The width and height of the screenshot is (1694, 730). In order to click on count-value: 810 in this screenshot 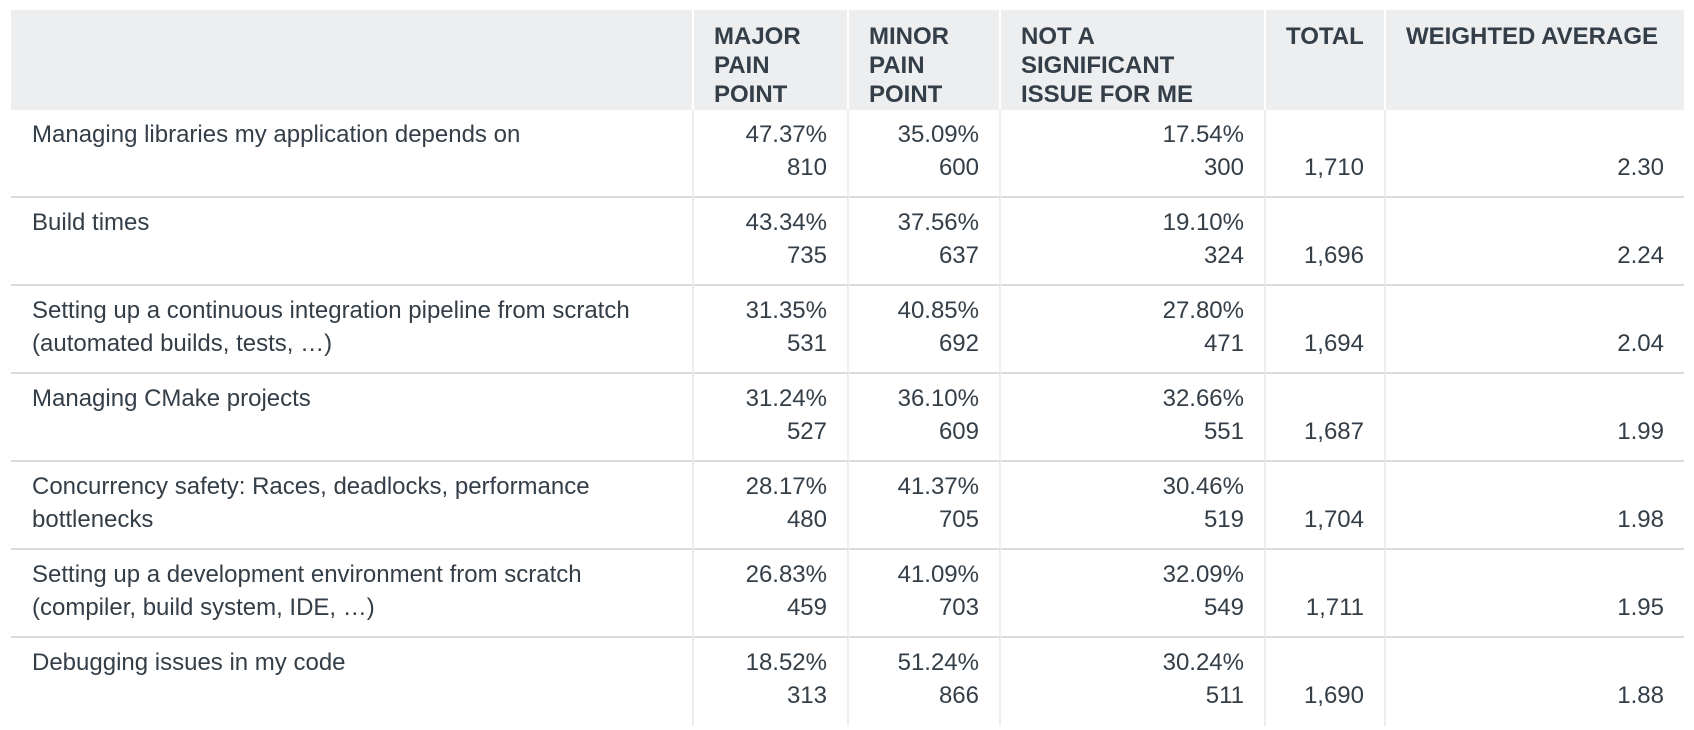, I will do `click(806, 167)`.